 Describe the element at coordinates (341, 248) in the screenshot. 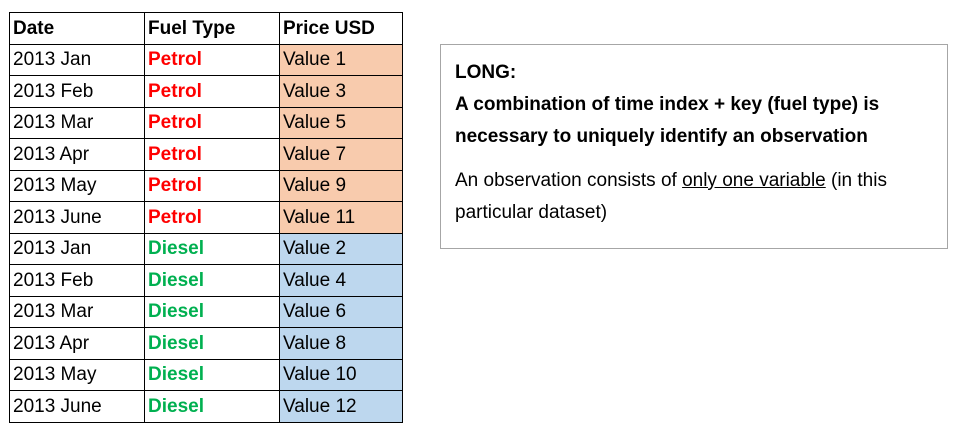

I see `price-cell: Value 2` at that location.